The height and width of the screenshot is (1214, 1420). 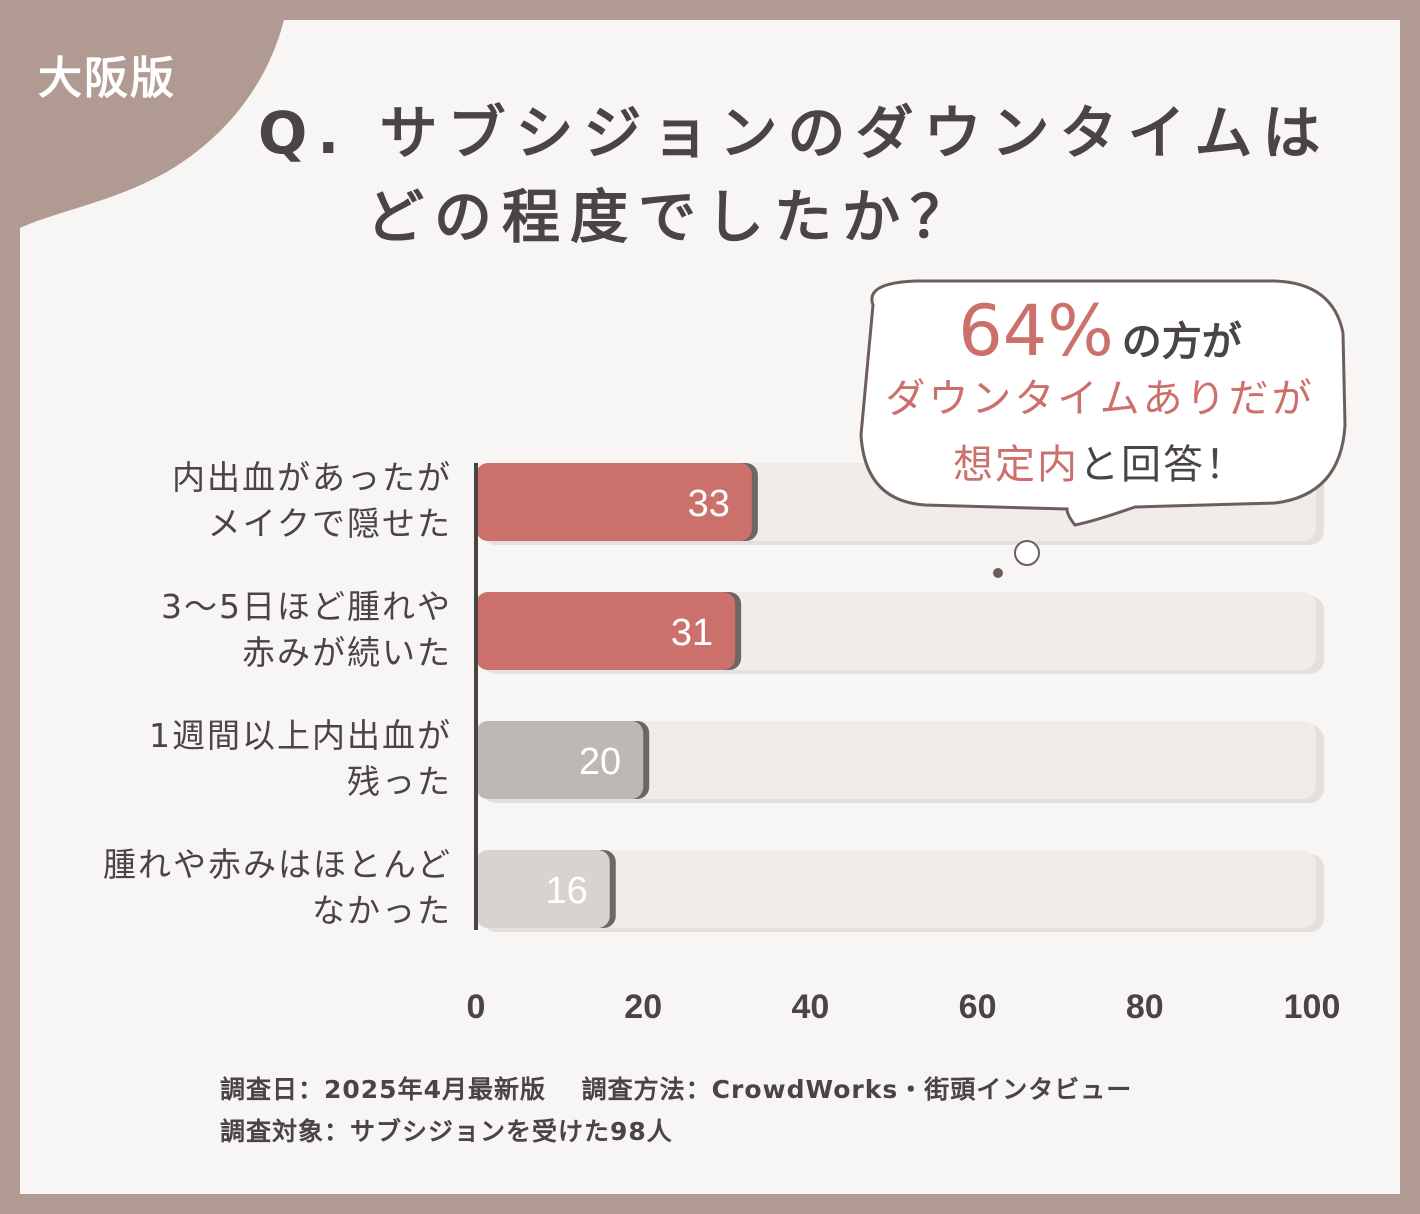 What do you see at coordinates (1100, 399) in the screenshot?
I see `callout-line2: ダウンタイムありだが` at bounding box center [1100, 399].